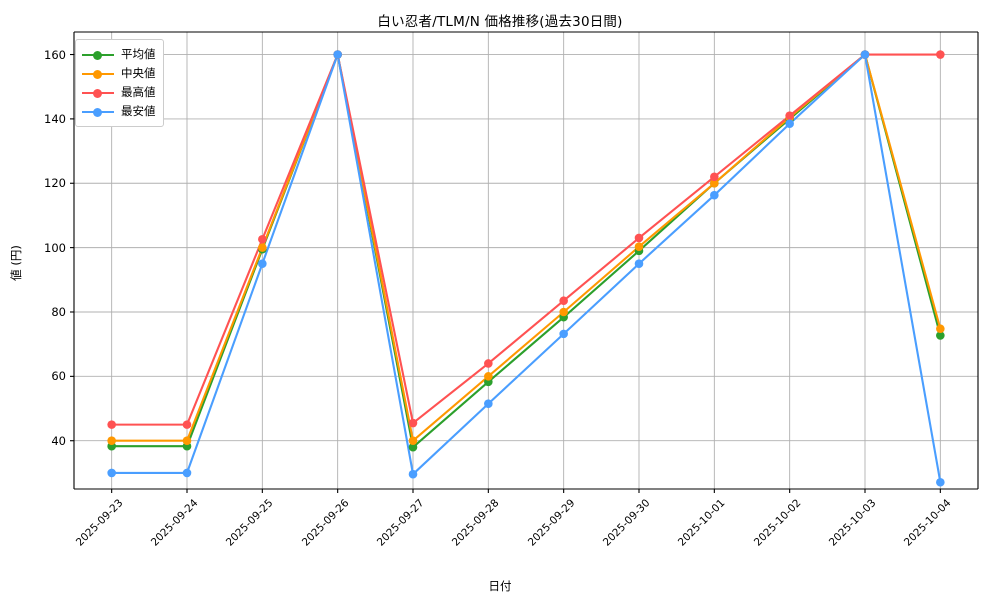  What do you see at coordinates (500, 586) in the screenshot?
I see `x-axis-label: 日付` at bounding box center [500, 586].